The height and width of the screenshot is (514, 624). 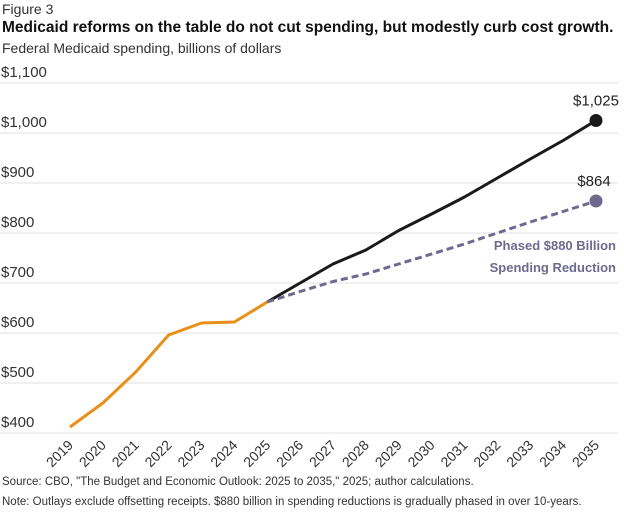 I want to click on y-tick-label: $700, so click(x=17, y=272).